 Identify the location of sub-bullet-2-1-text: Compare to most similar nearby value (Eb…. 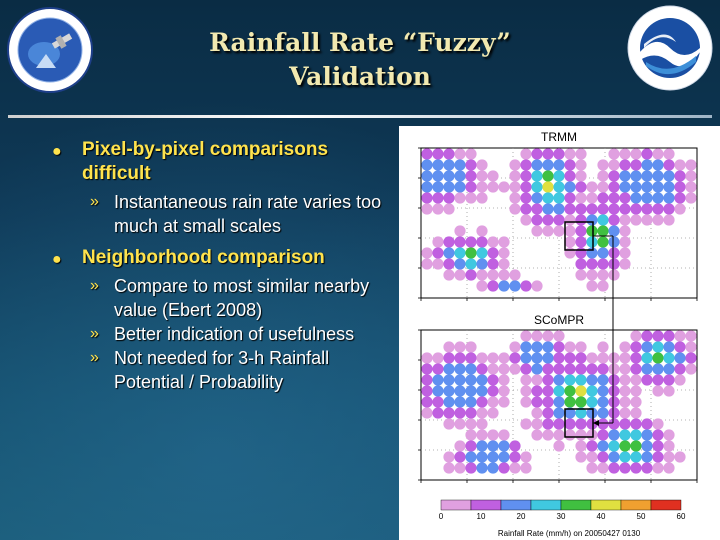
(242, 298).